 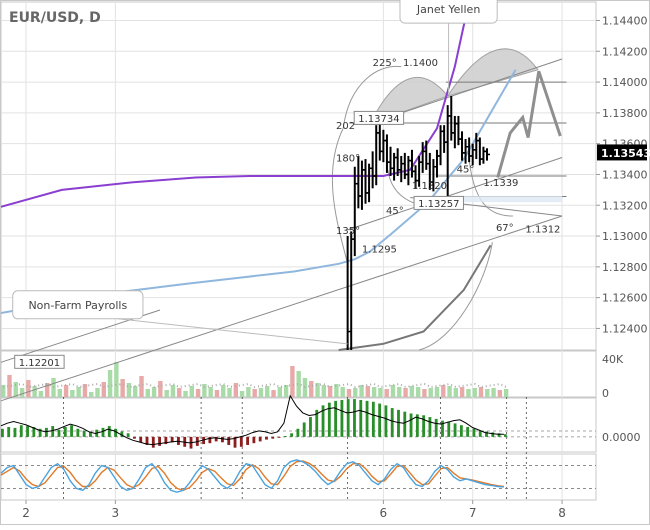 I want to click on angle-label: 202°, so click(x=348, y=126).